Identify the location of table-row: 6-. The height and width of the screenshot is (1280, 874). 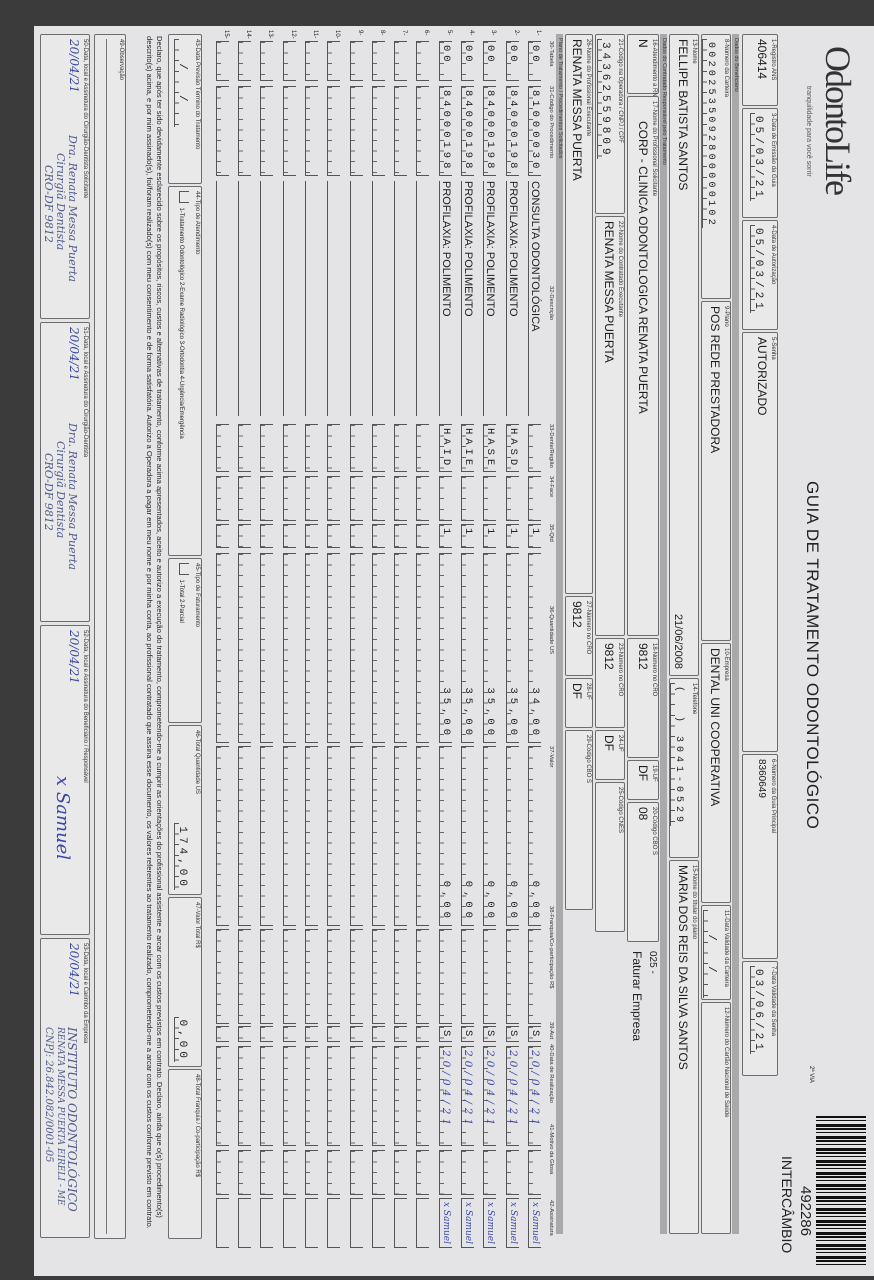
(422, 646).